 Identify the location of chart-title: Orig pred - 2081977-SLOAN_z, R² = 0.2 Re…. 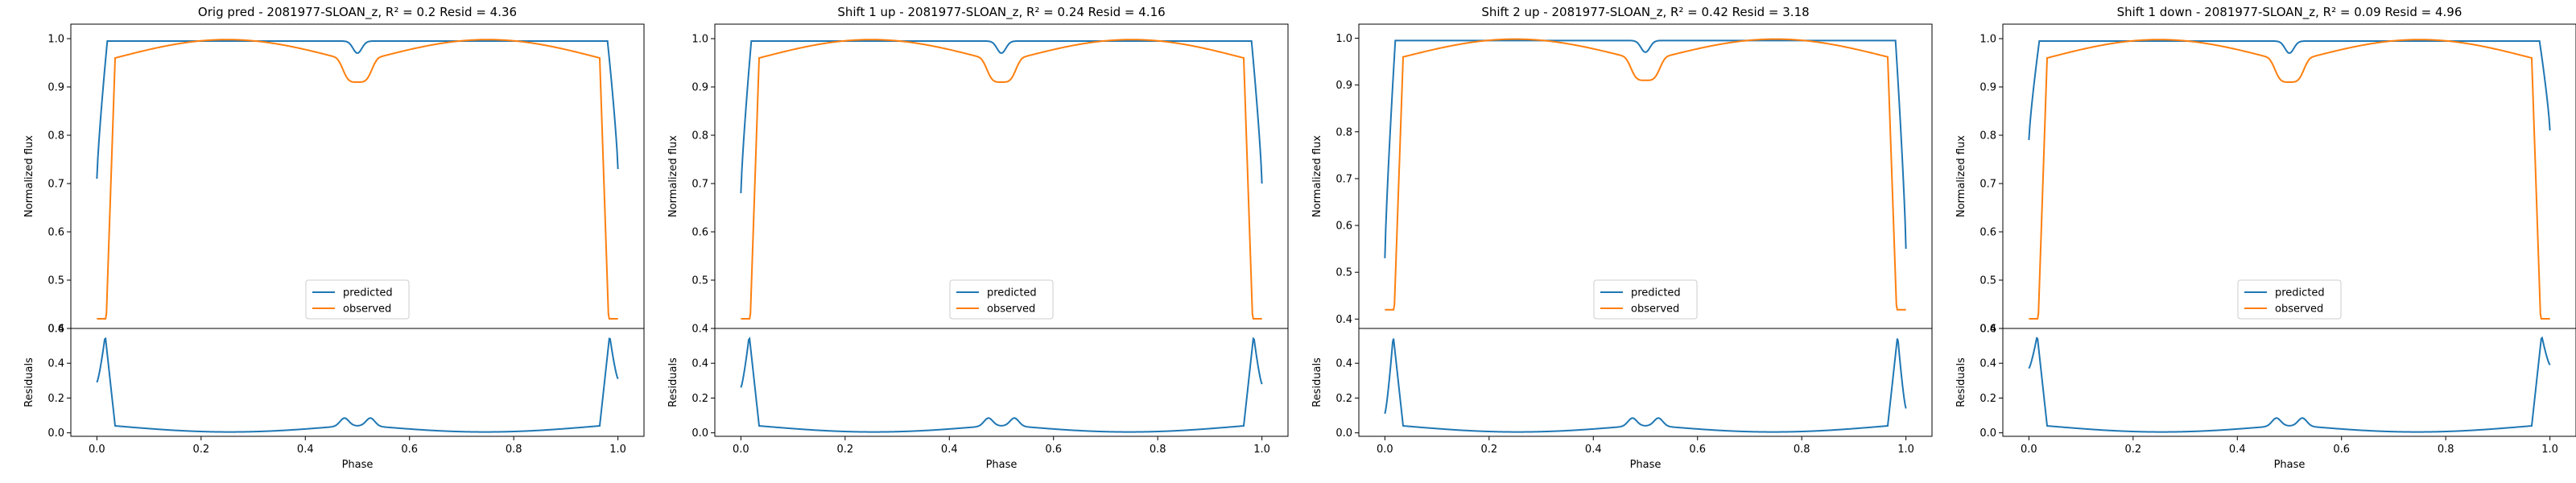
(357, 12).